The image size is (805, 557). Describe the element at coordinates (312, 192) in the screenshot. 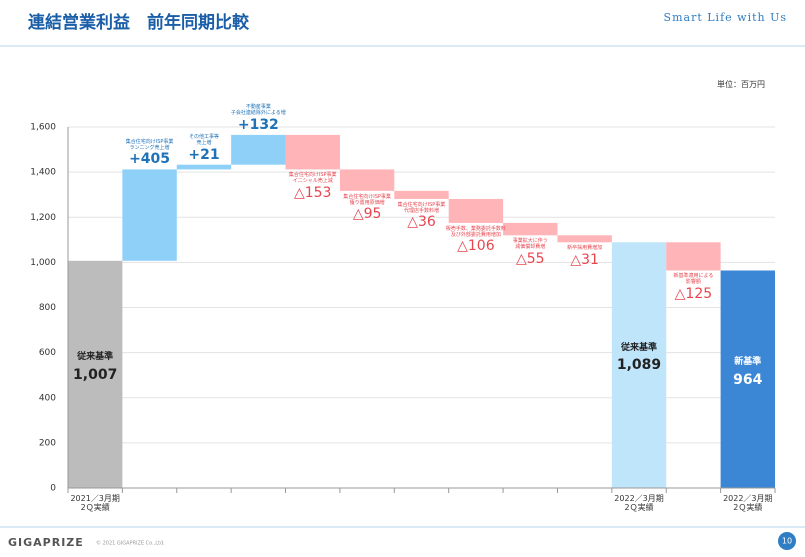

I see `value-label: △153` at that location.